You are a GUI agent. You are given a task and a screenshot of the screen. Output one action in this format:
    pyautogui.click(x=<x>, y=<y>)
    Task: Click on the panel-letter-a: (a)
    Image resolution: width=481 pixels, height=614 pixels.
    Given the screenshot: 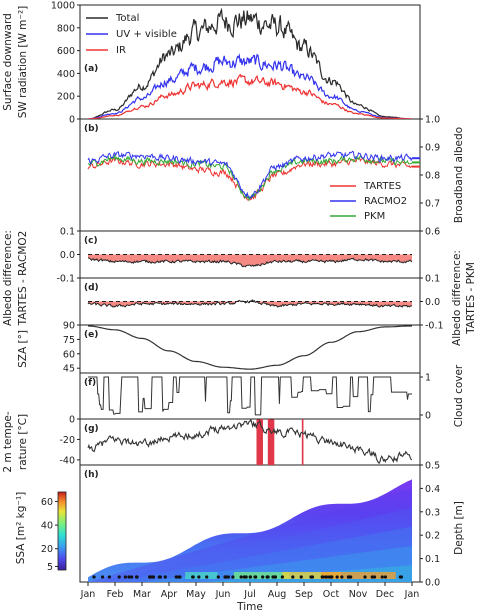 What is the action you would take?
    pyautogui.click(x=91, y=69)
    